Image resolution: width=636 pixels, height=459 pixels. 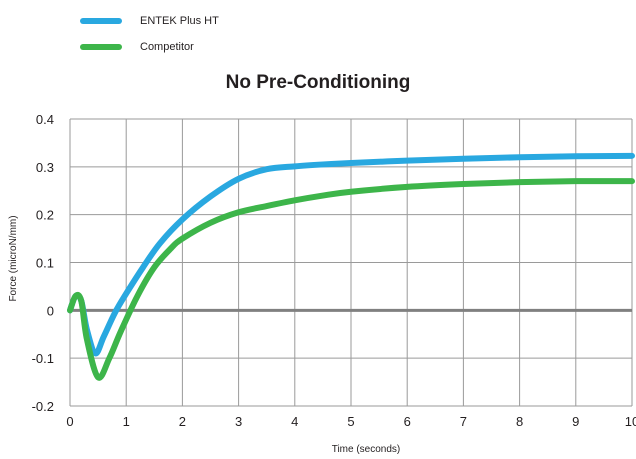 I want to click on x-tick-label: 8, so click(x=519, y=421).